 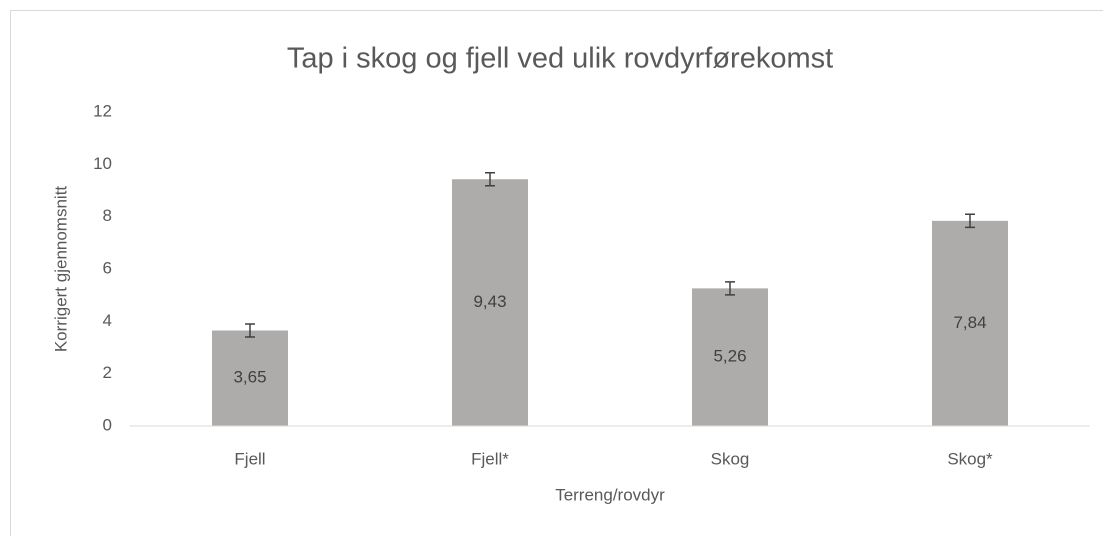 What do you see at coordinates (107, 267) in the screenshot?
I see `y-tick-label: 6` at bounding box center [107, 267].